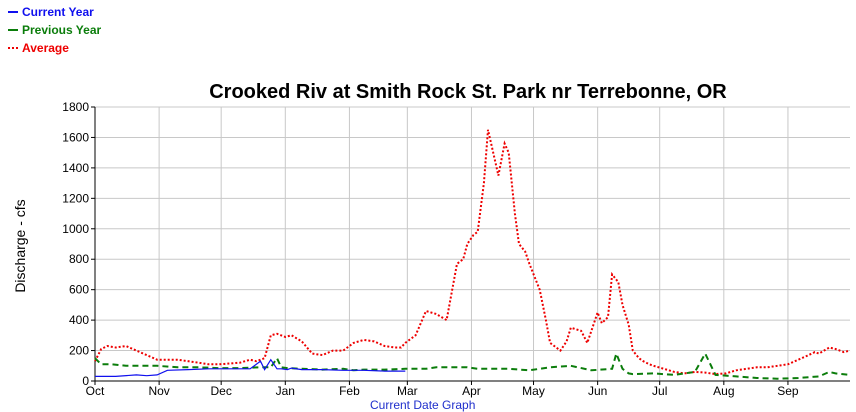 The height and width of the screenshot is (412, 856). What do you see at coordinates (788, 391) in the screenshot?
I see `x-tick-label: Sep` at bounding box center [788, 391].